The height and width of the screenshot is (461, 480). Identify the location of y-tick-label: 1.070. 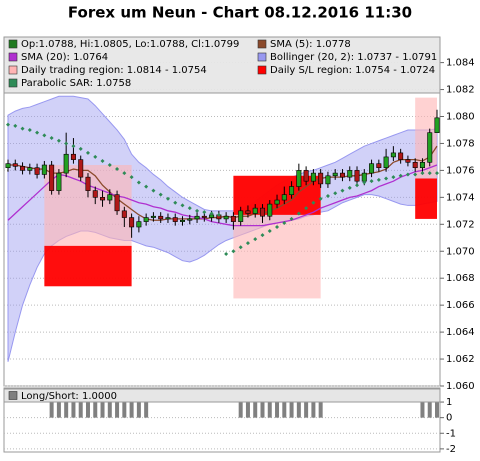
(460, 251).